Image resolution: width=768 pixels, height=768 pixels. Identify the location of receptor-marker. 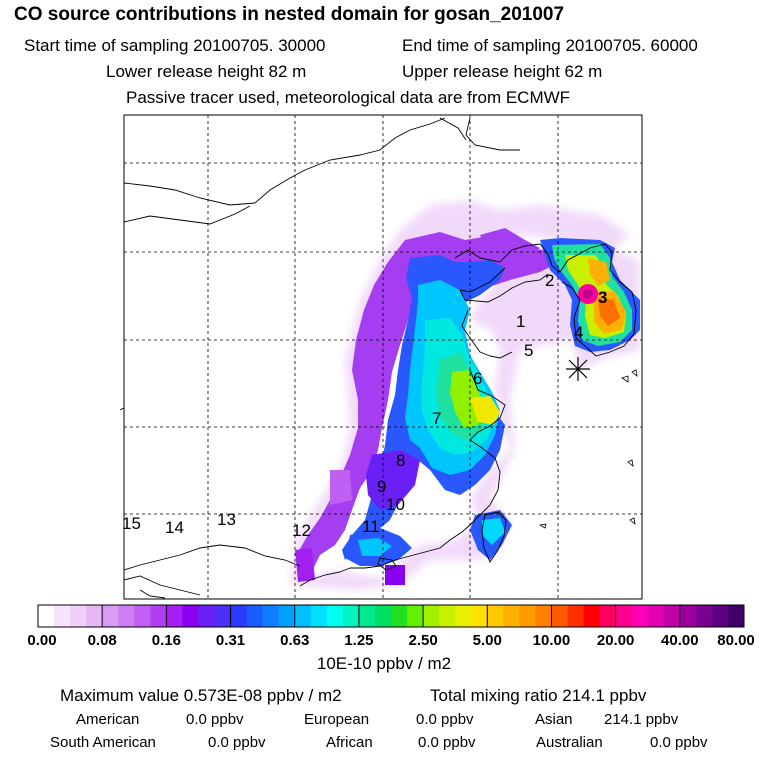
(578, 369).